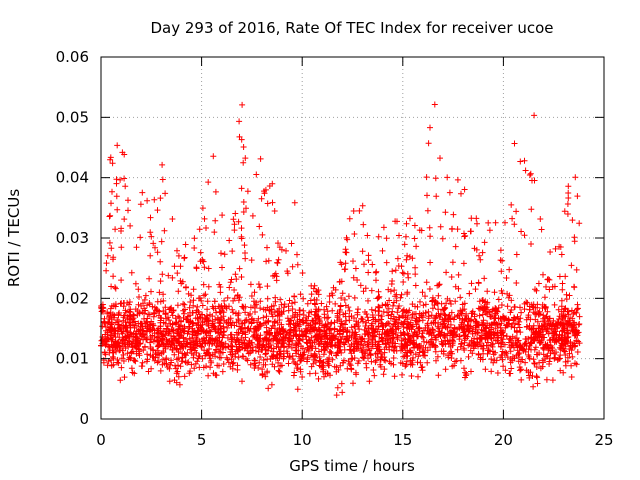 This screenshot has width=640, height=480. What do you see at coordinates (352, 466) in the screenshot?
I see `x-axis-label: GPS time / hours` at bounding box center [352, 466].